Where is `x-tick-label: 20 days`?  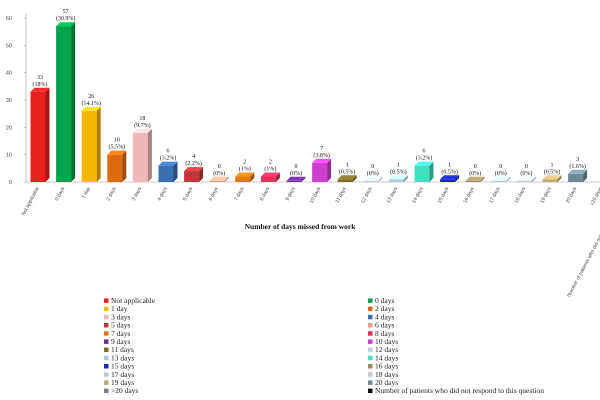
x-tick-label: 20 days is located at coordinates (572, 195).